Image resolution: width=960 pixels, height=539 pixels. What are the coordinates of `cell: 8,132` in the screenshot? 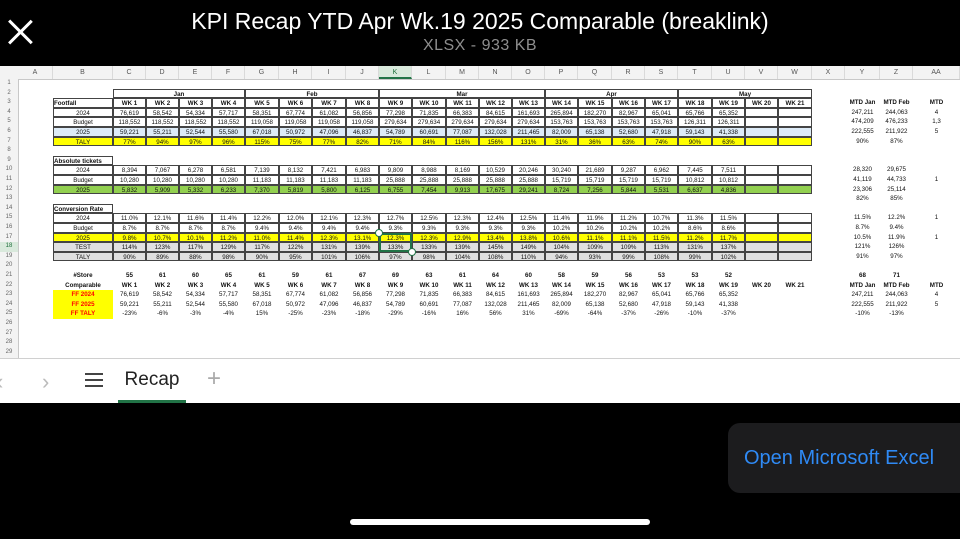 It's located at (295, 170).